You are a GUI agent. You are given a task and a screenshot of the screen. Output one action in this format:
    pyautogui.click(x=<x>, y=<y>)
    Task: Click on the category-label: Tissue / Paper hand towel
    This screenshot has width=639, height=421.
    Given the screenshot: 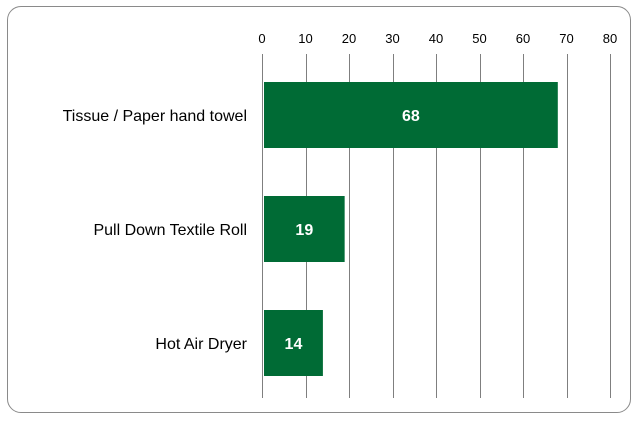 What is the action you would take?
    pyautogui.click(x=155, y=116)
    